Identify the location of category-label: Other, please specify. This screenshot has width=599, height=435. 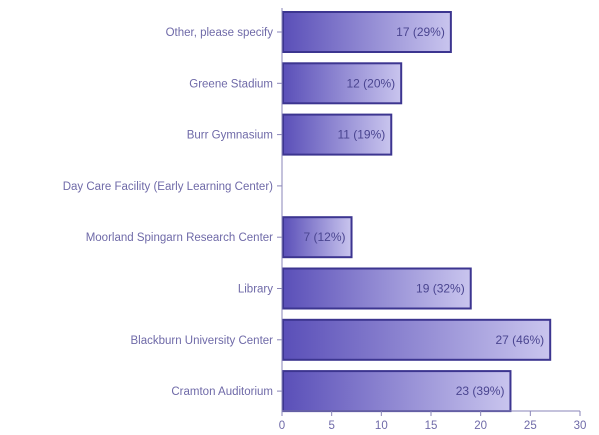
(220, 33).